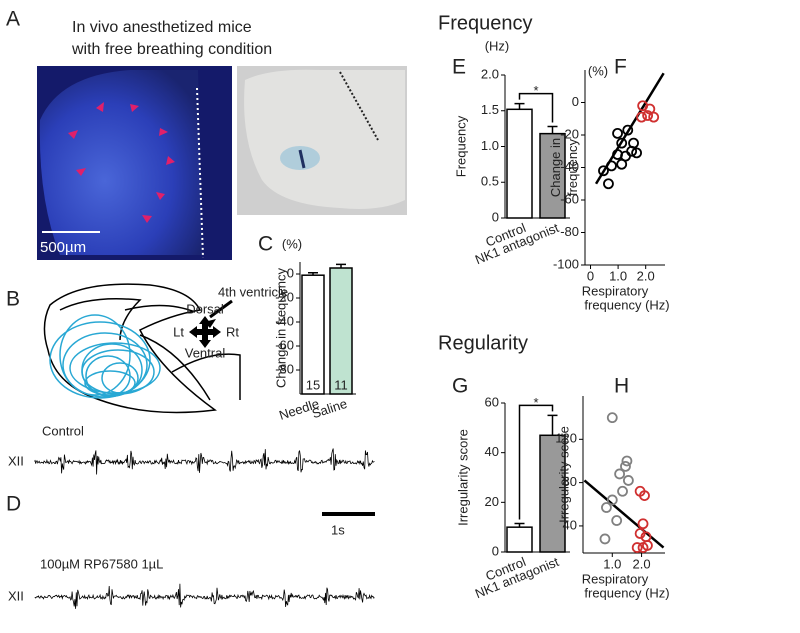  I want to click on brainstem-outline, so click(142, 348).